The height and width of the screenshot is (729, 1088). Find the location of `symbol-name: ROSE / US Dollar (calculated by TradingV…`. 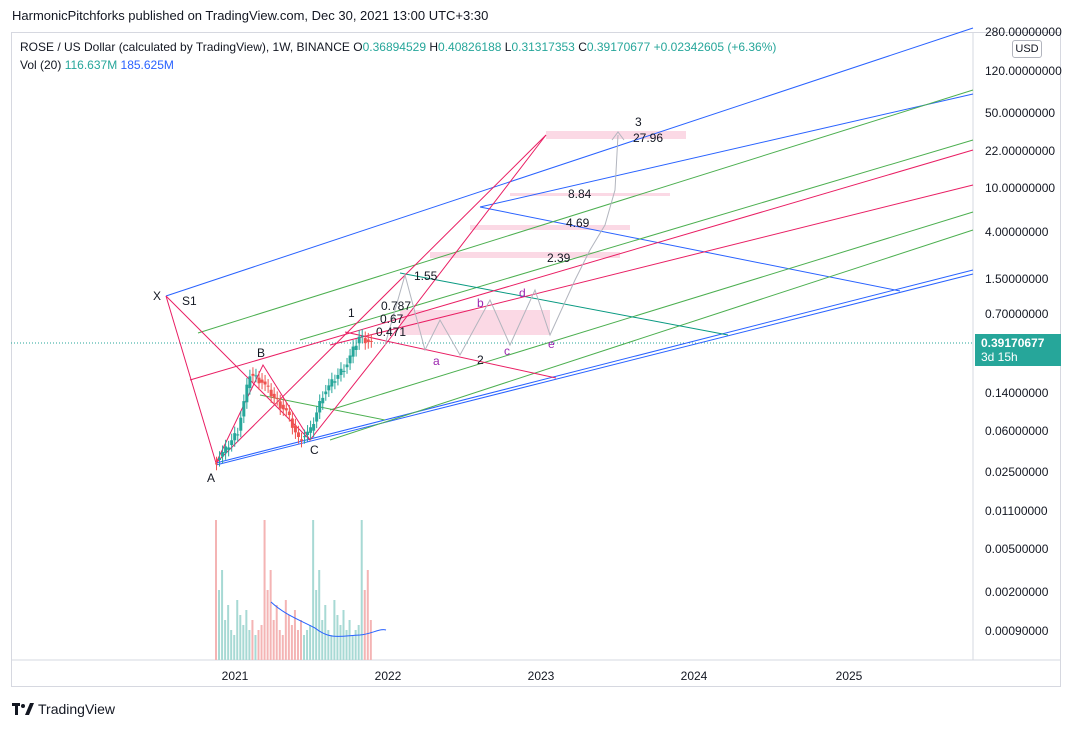

symbol-name: ROSE / US Dollar (calculated by TradingV… is located at coordinates (185, 47).